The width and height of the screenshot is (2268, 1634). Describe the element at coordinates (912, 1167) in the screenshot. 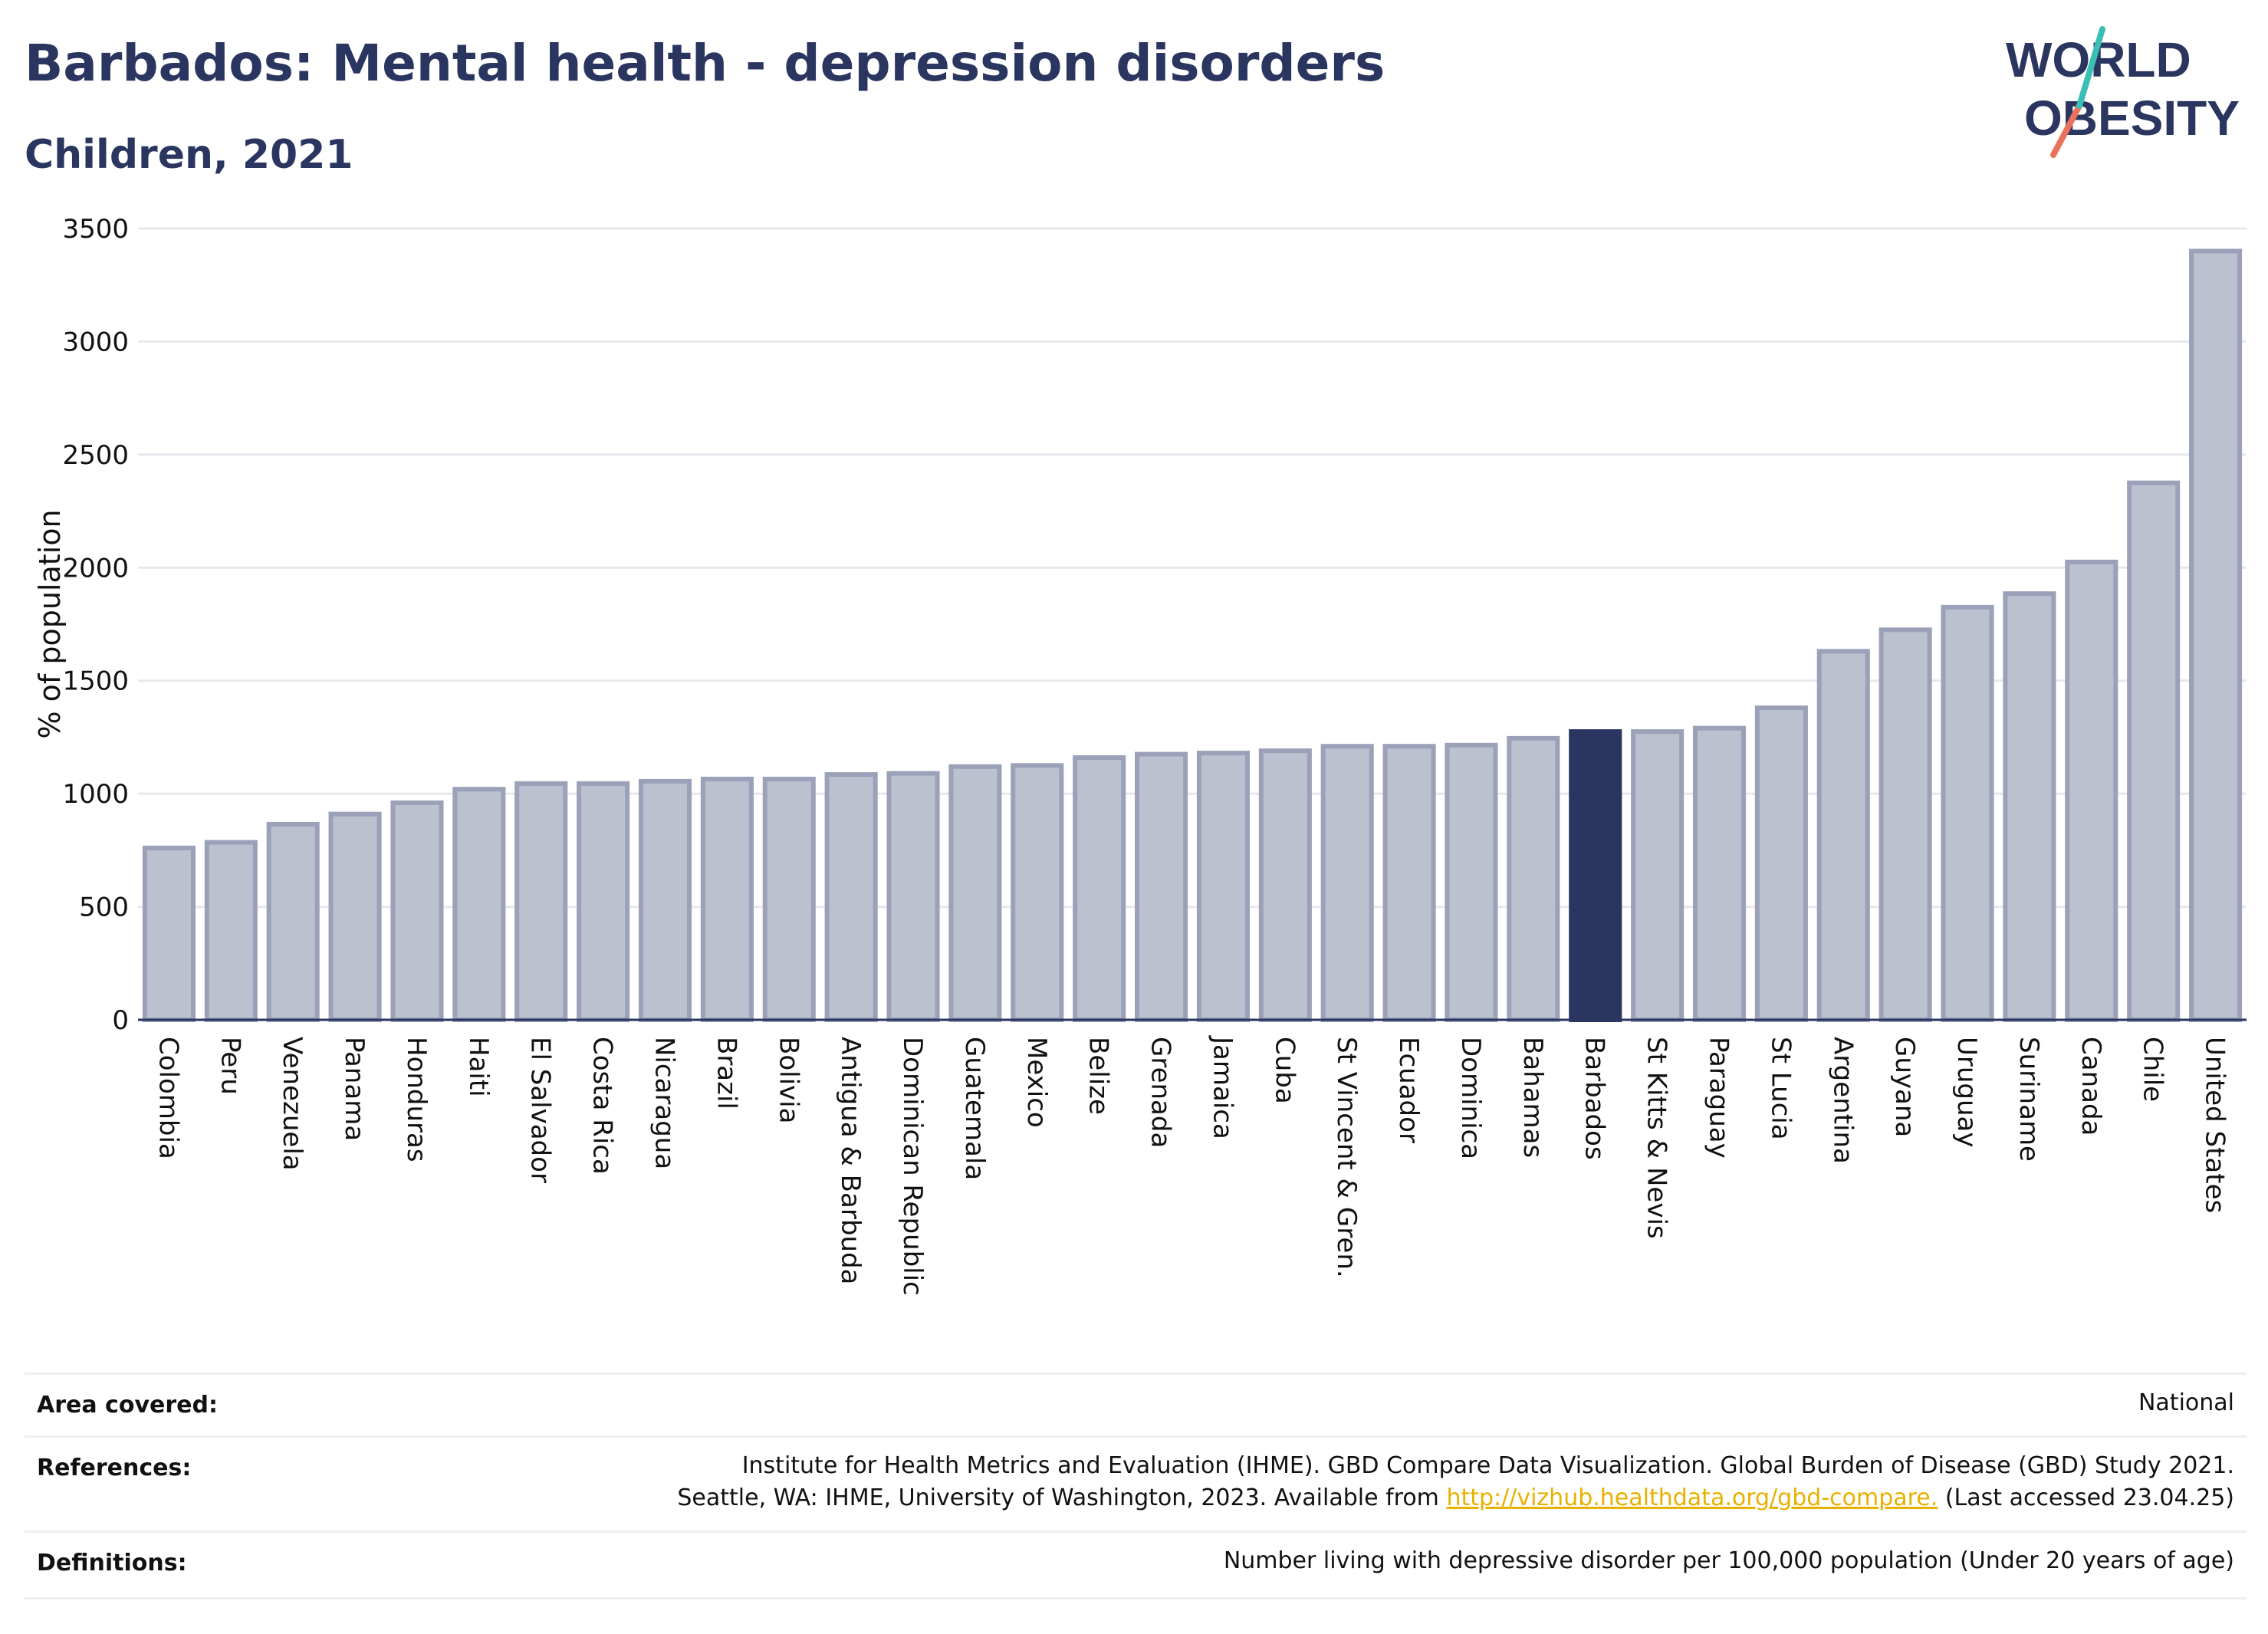

I see `x-tick-label: Dominican Republic` at that location.